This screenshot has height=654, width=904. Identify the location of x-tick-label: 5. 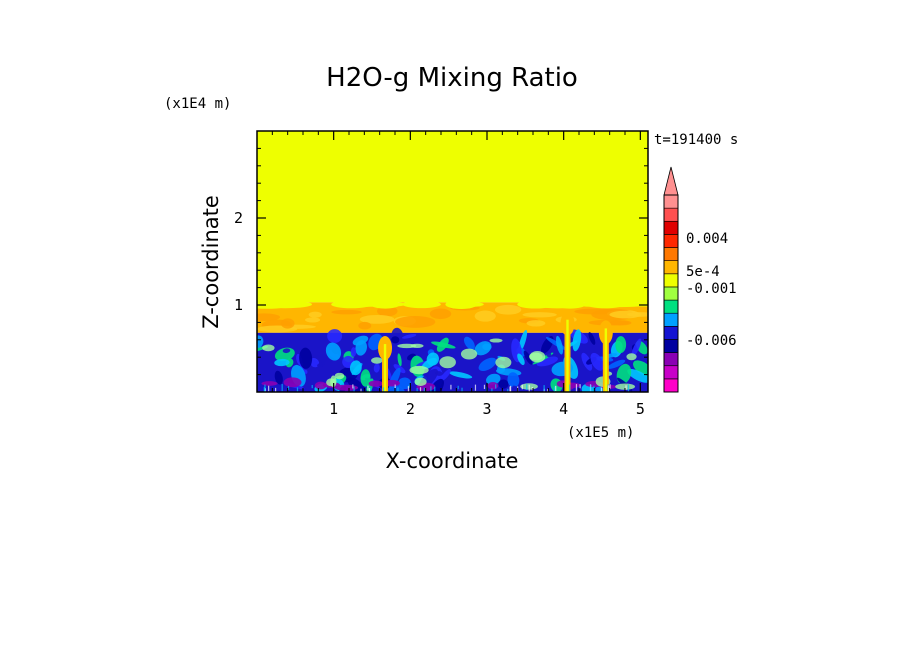
(640, 409).